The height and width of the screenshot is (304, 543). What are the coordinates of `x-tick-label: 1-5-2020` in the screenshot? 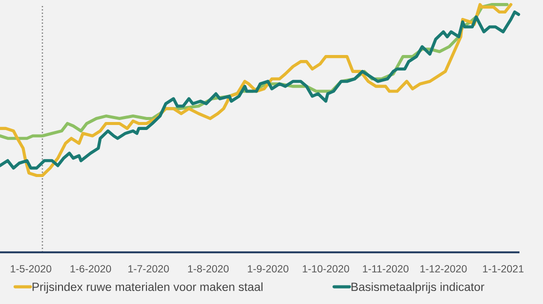 It's located at (31, 268).